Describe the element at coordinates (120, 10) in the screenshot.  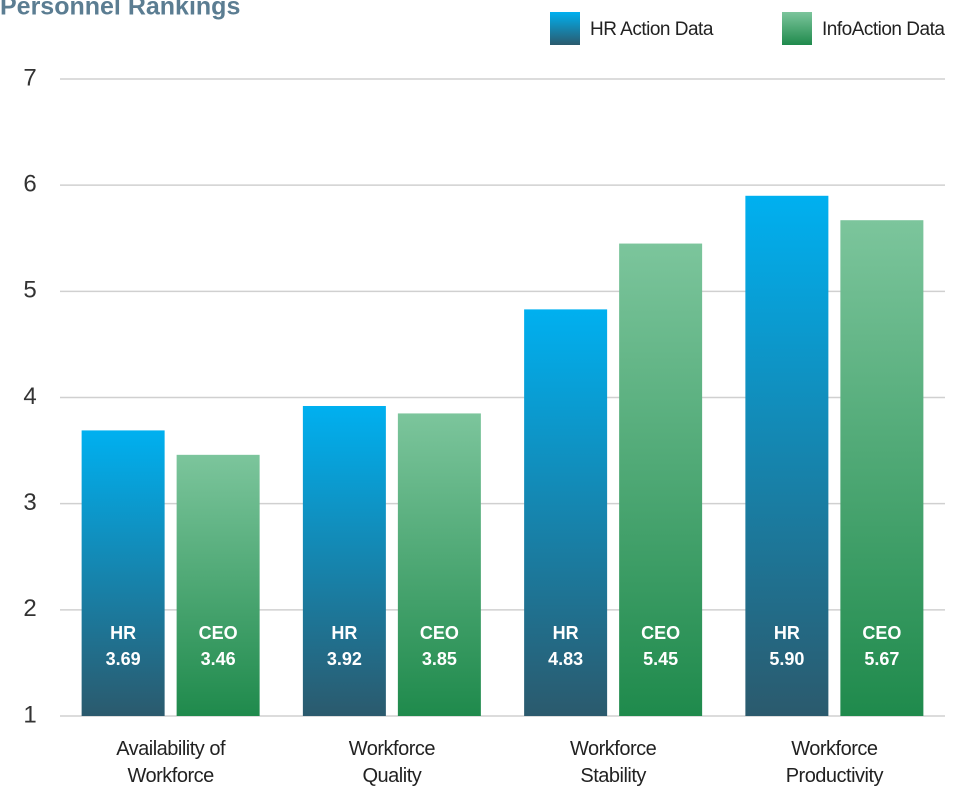
I see `chart-title: Personnel Rankings` at that location.